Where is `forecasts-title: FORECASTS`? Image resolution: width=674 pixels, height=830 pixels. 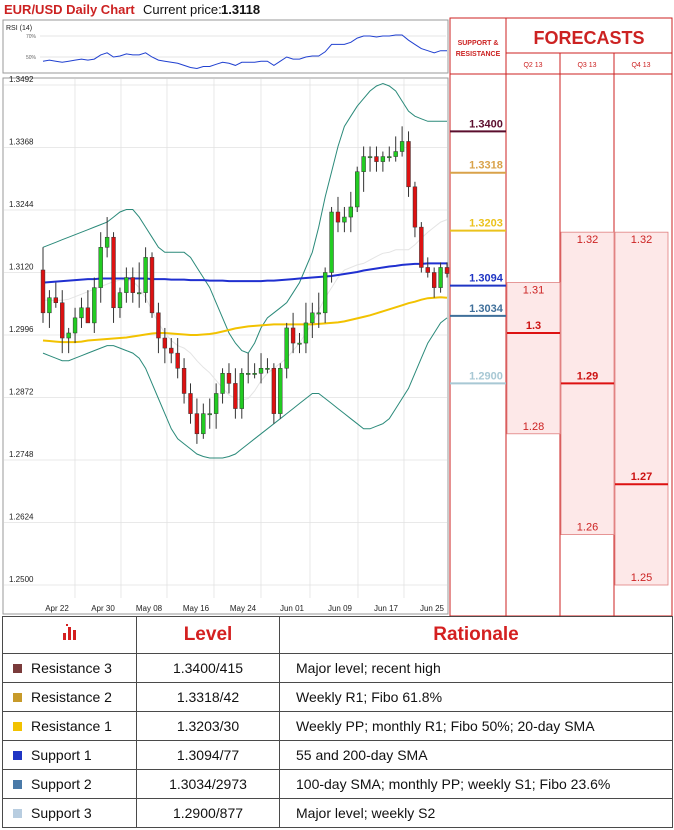
forecasts-title: FORECASTS is located at coordinates (588, 38).